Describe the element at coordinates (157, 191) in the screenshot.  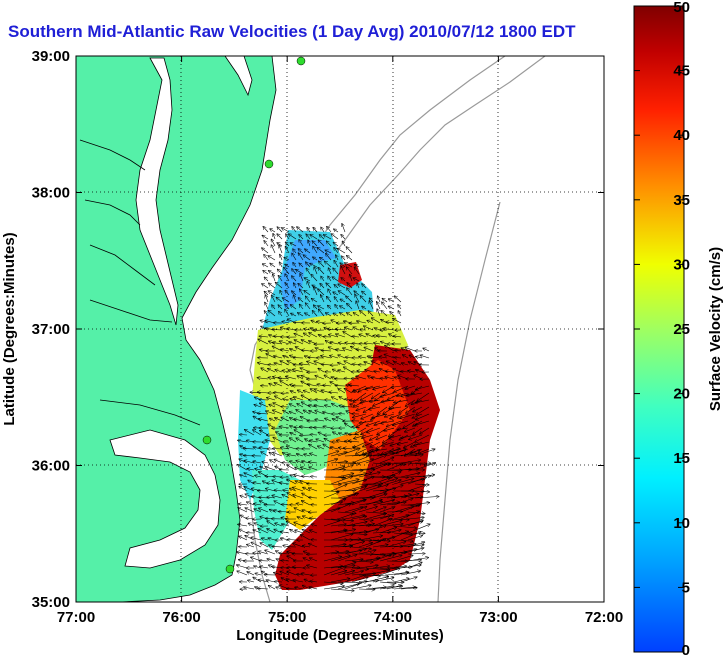
I see `chesapeake-bay` at that location.